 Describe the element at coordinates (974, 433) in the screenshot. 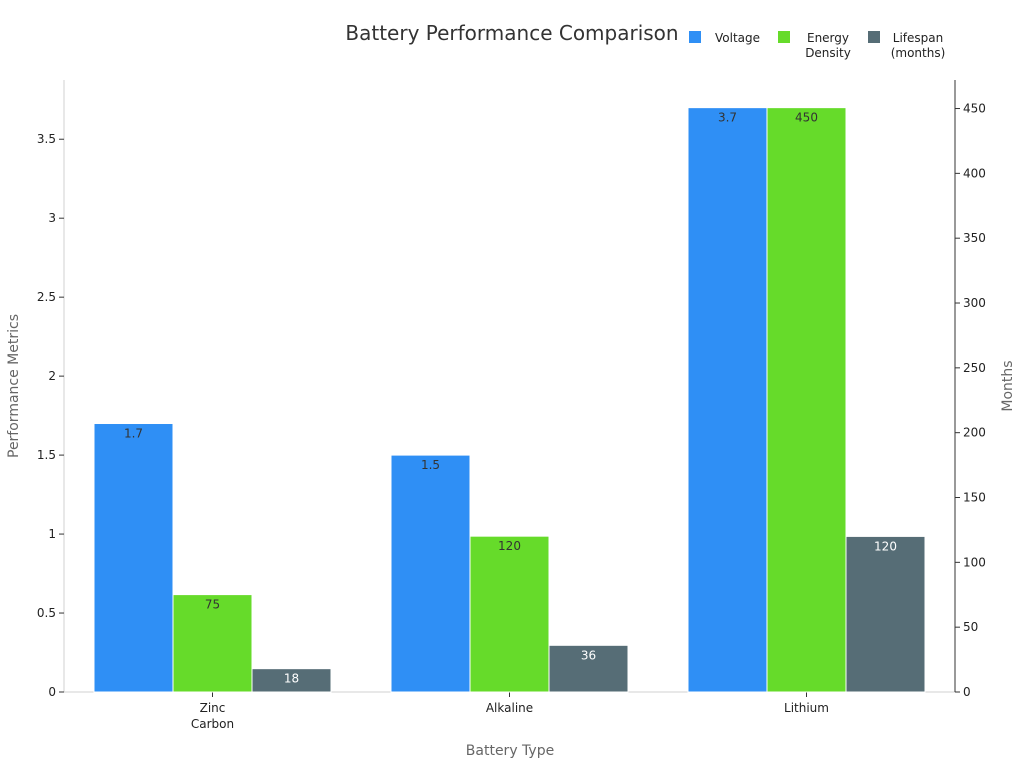

I see `y2-tick-label: 200` at that location.